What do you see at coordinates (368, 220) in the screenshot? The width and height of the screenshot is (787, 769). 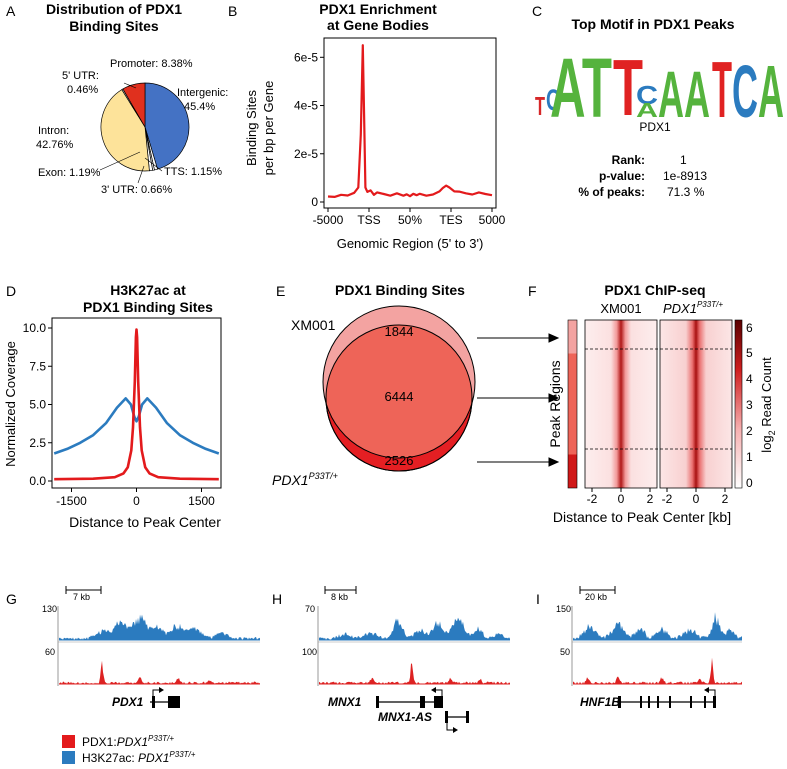 I see `chart-b-xtick-label: TSS` at bounding box center [368, 220].